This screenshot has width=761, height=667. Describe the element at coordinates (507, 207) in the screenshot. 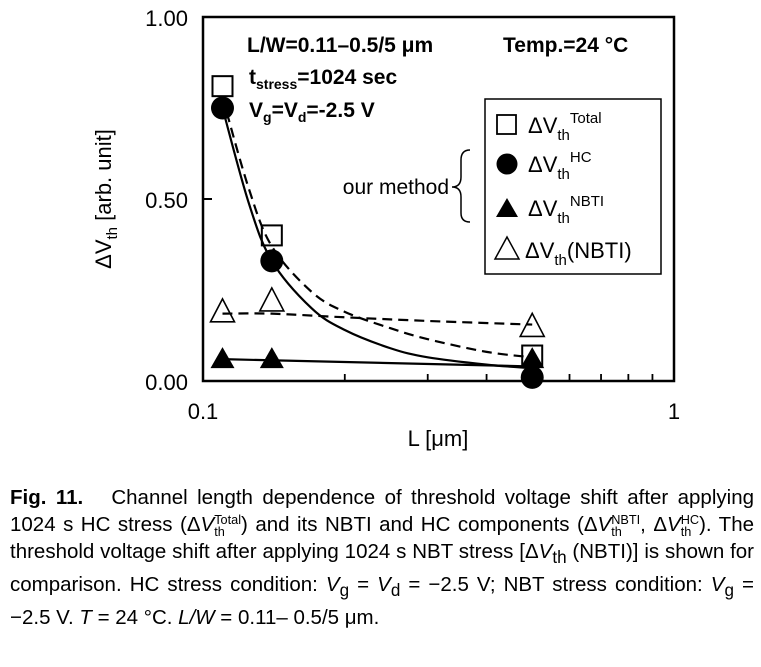

I see `legend-filled-triangle-icon` at that location.